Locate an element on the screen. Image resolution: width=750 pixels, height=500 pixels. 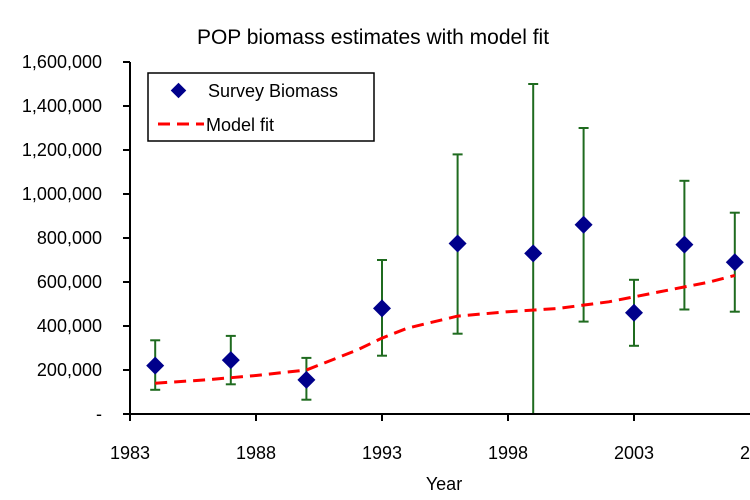
x-tick-label: 1983 is located at coordinates (130, 453).